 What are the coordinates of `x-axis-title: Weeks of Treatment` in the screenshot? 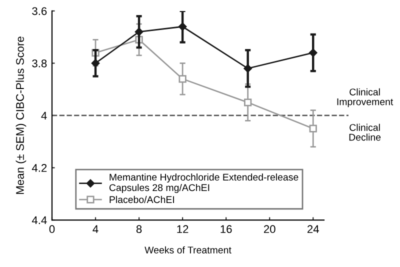 It's located at (188, 250).